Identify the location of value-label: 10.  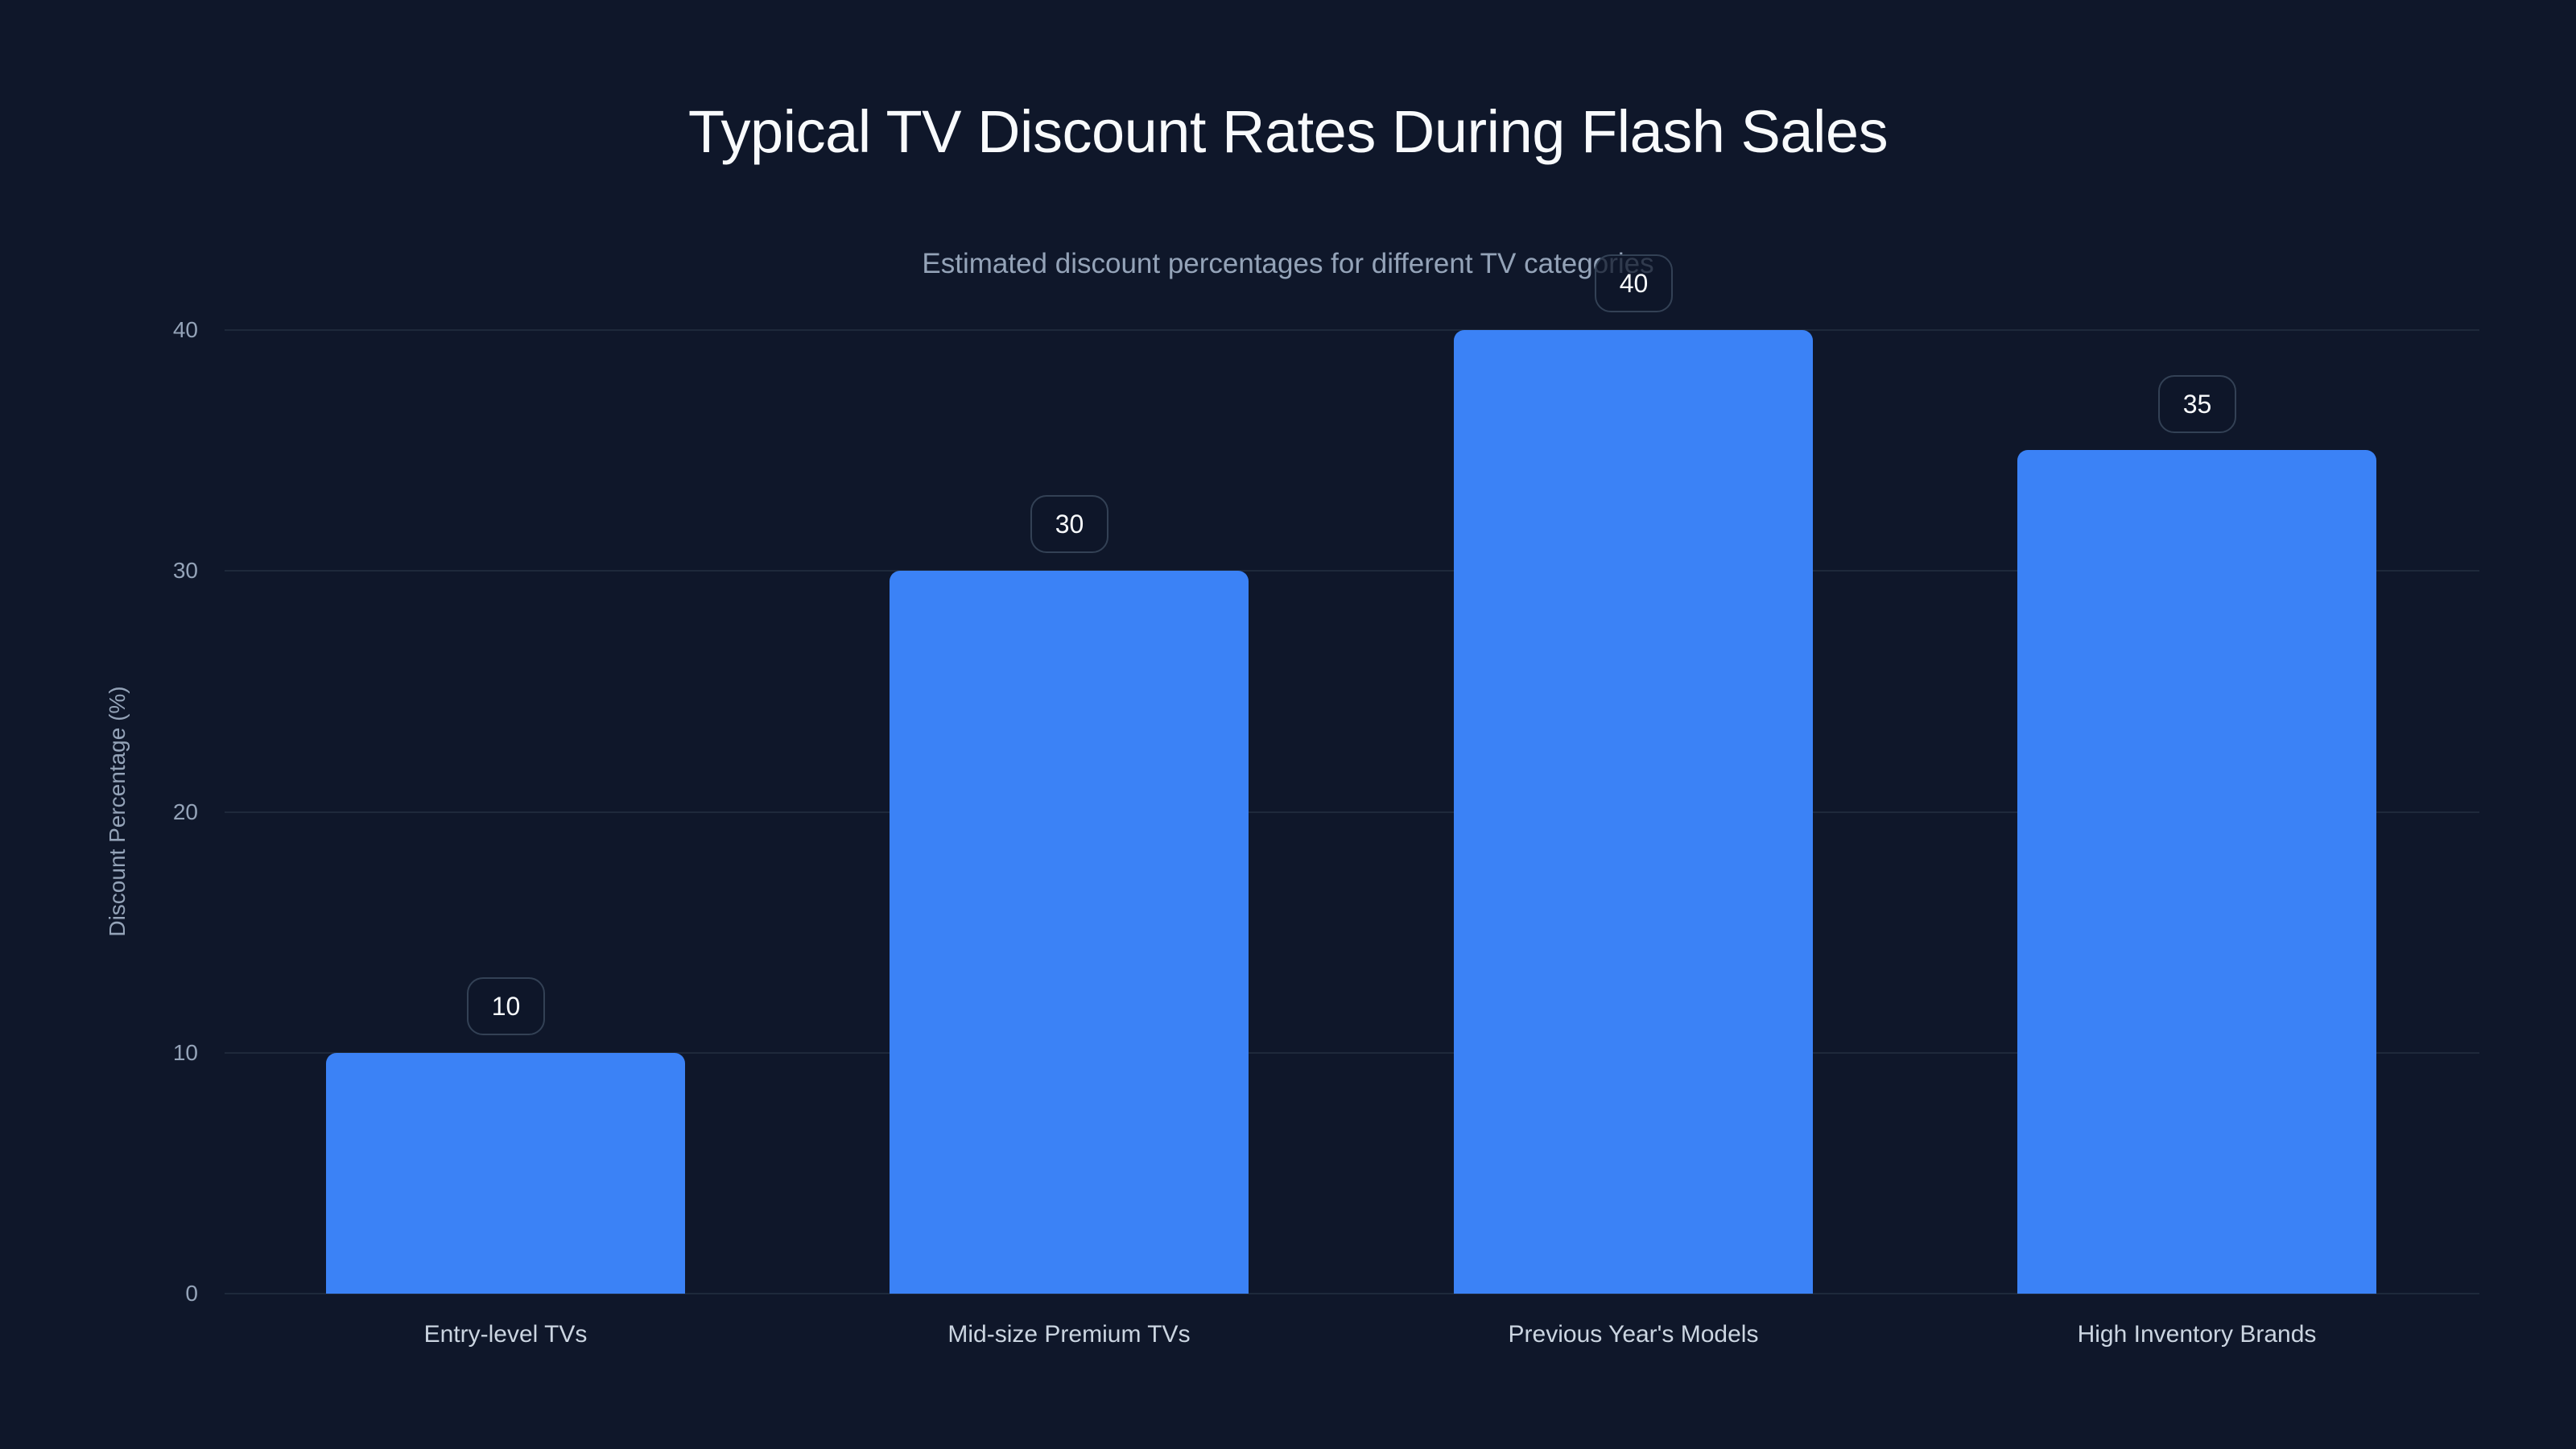
(506, 1006).